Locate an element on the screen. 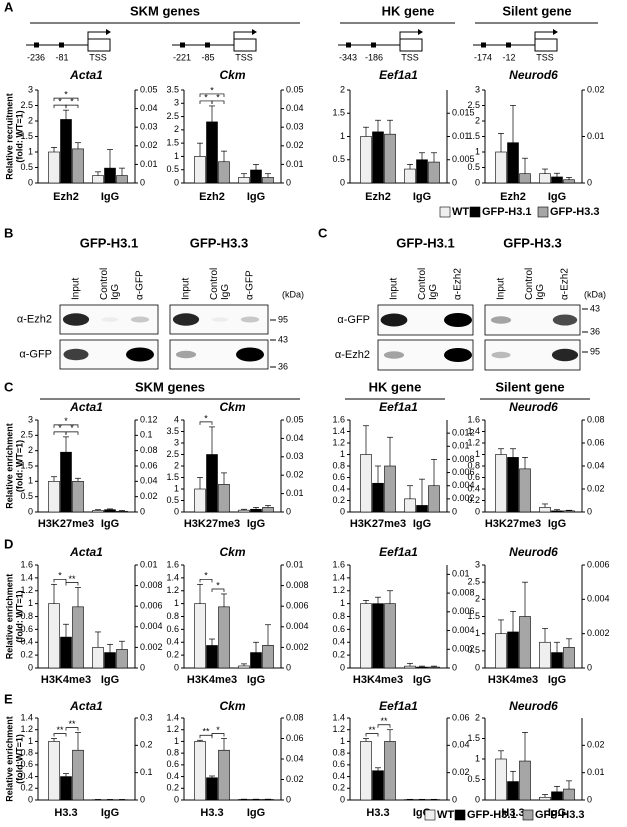  category-label: H3.3 is located at coordinates (377, 813).